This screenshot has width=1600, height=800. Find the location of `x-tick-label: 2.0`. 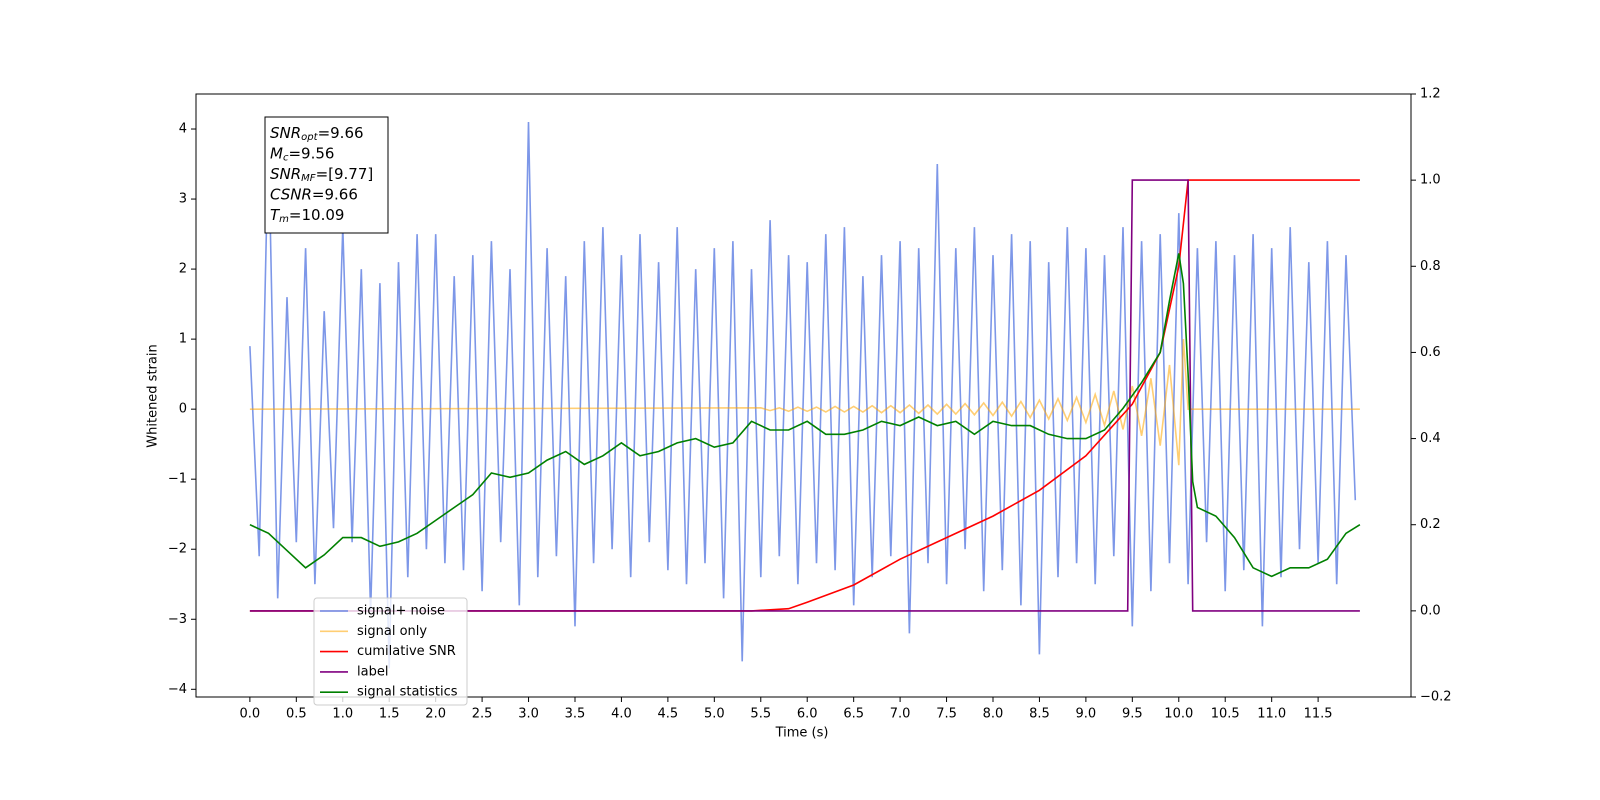

x-tick-label: 2.0 is located at coordinates (435, 714).